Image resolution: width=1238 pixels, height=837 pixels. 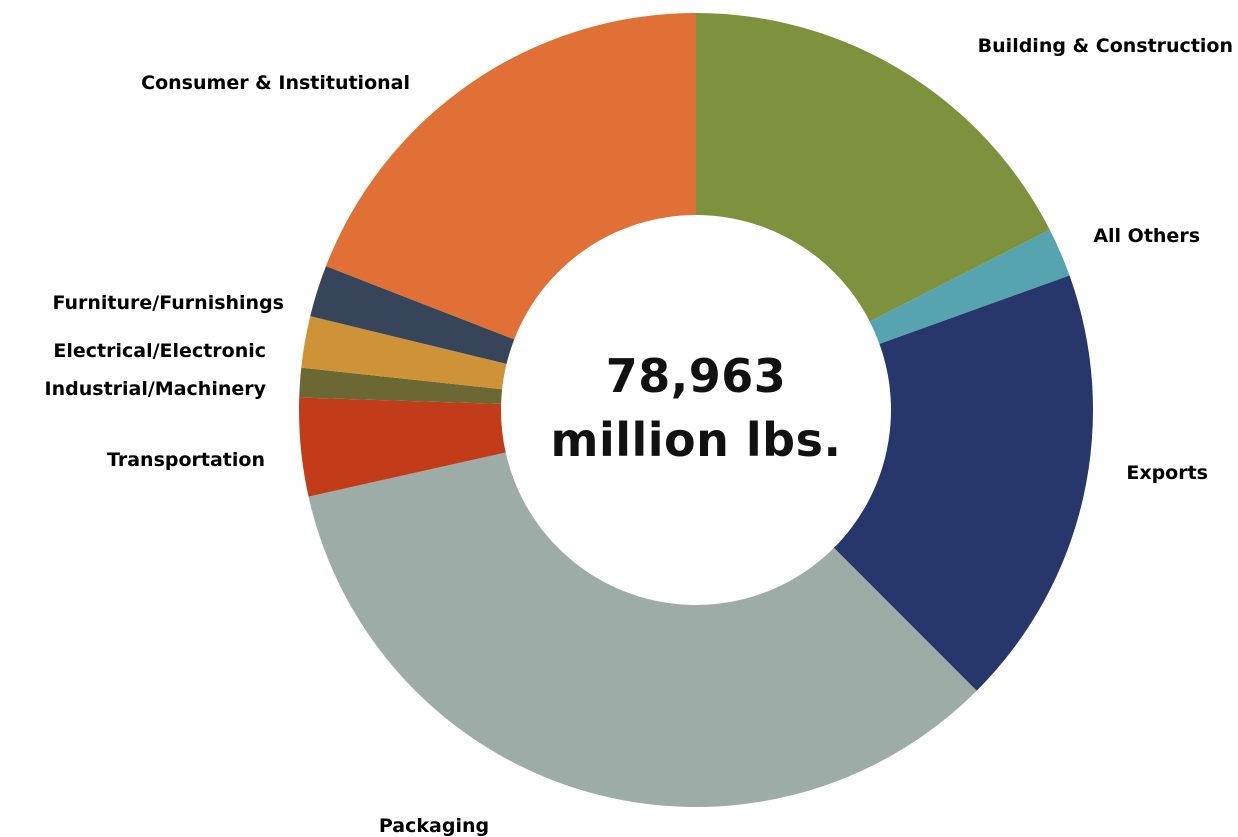 What do you see at coordinates (434, 826) in the screenshot?
I see `label-packaging: Packaging` at bounding box center [434, 826].